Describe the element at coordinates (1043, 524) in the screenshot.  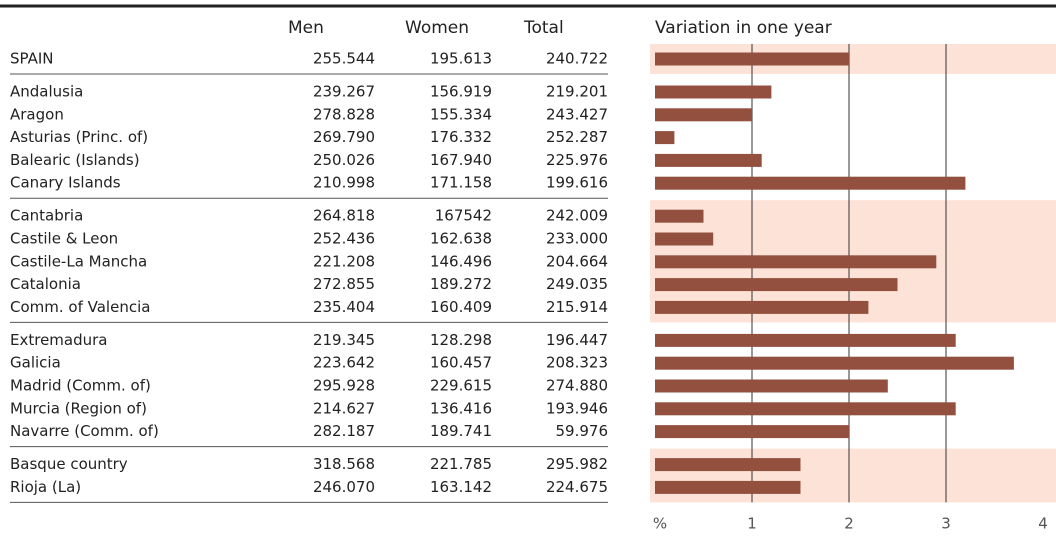
I see `x-tick-label: 4` at that location.